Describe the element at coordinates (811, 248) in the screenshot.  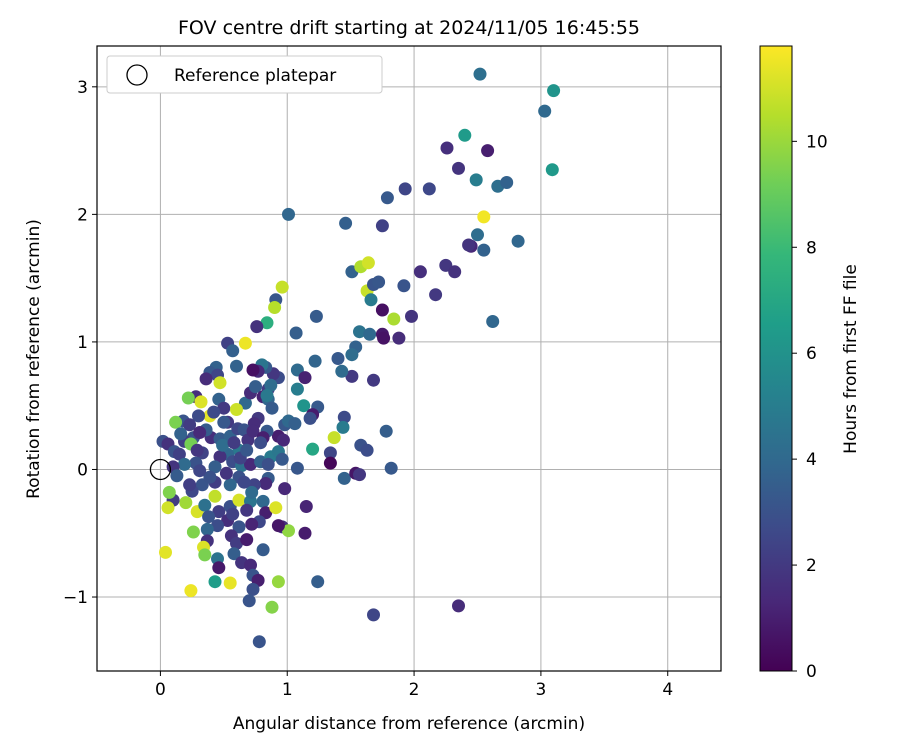
I see `colorbar-tick-label: 8` at that location.